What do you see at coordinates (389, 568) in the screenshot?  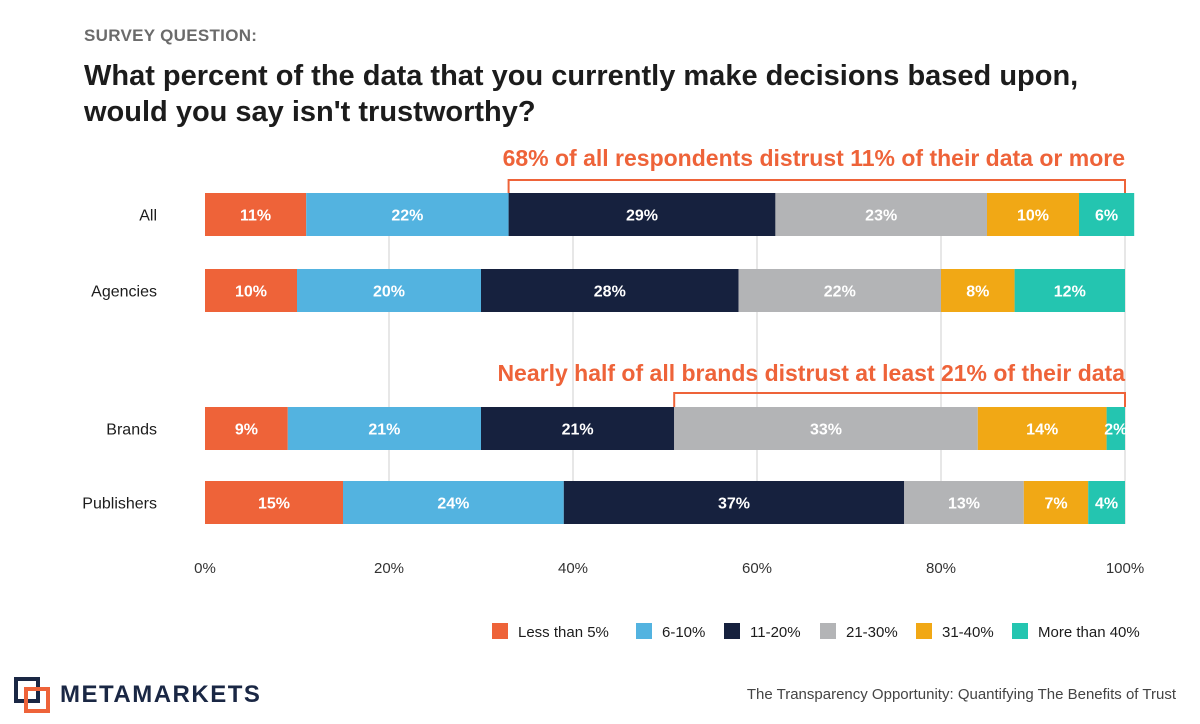 I see `x-tick-label: 20%` at bounding box center [389, 568].